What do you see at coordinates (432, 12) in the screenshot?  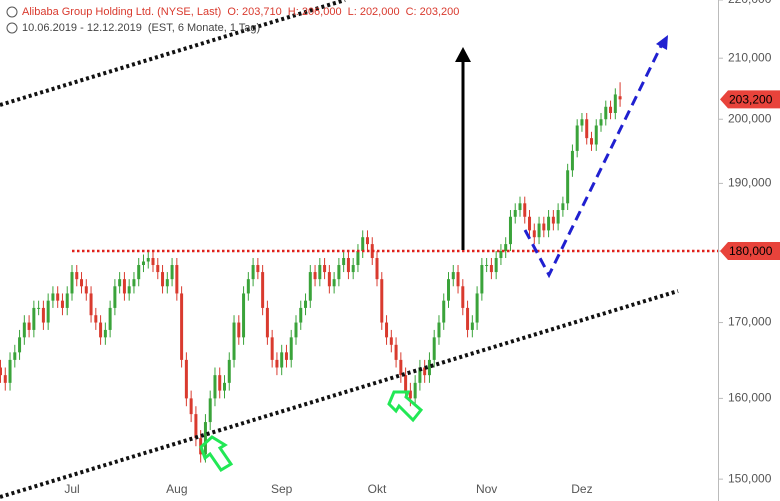 I see `ohlc: C: 203,200` at bounding box center [432, 12].